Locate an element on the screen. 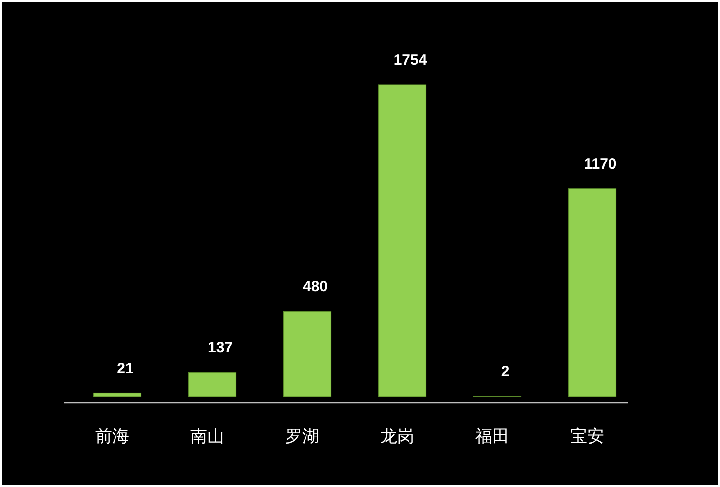 This screenshot has height=487, width=720. data-label: 1754 is located at coordinates (411, 60).